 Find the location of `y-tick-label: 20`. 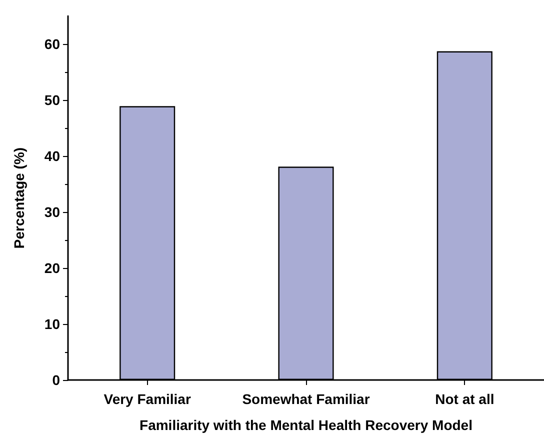

y-tick-label: 20 is located at coordinates (52, 268).